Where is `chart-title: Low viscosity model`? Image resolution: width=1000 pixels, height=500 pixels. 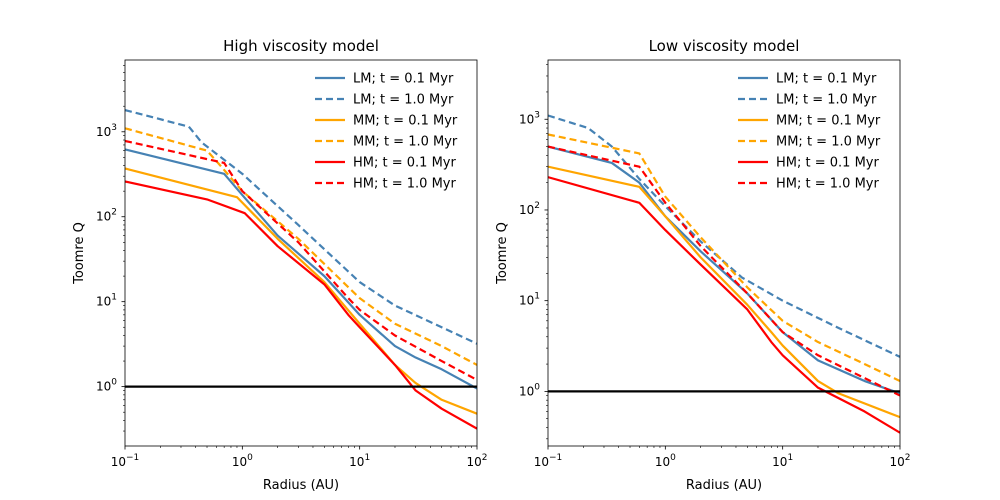
chart-title: Low viscosity model is located at coordinates (724, 46).